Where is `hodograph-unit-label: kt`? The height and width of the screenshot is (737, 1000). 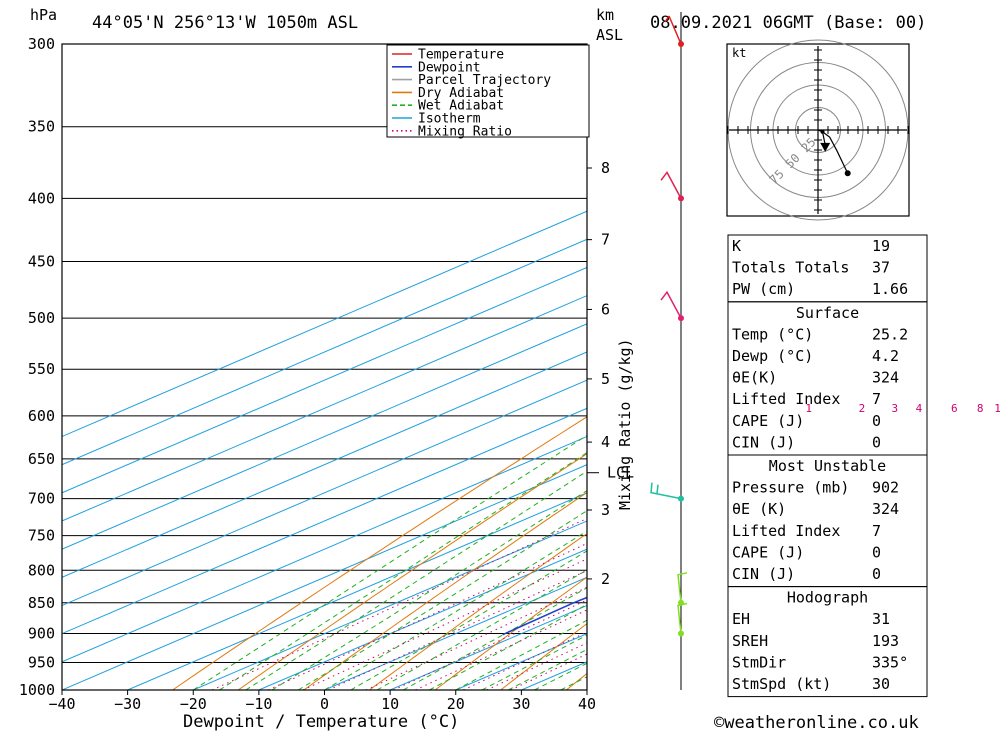 hodograph-unit-label: kt is located at coordinates (739, 53).